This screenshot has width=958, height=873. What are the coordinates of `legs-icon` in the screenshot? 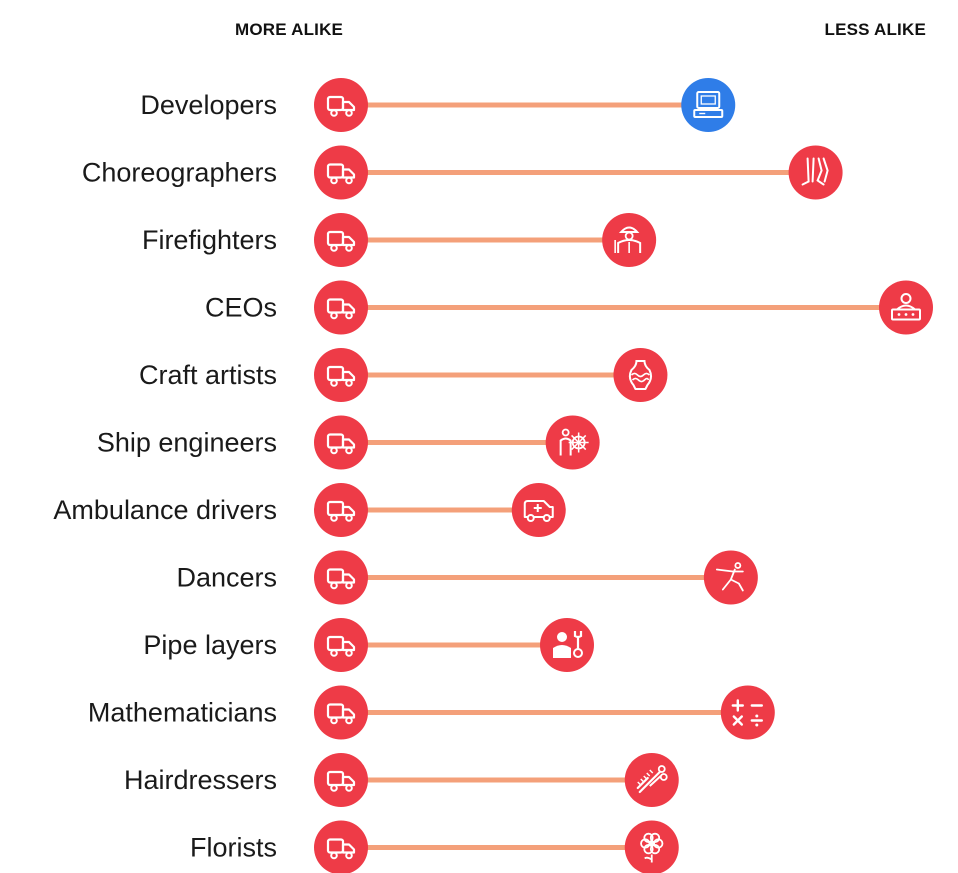 It's located at (815, 171).